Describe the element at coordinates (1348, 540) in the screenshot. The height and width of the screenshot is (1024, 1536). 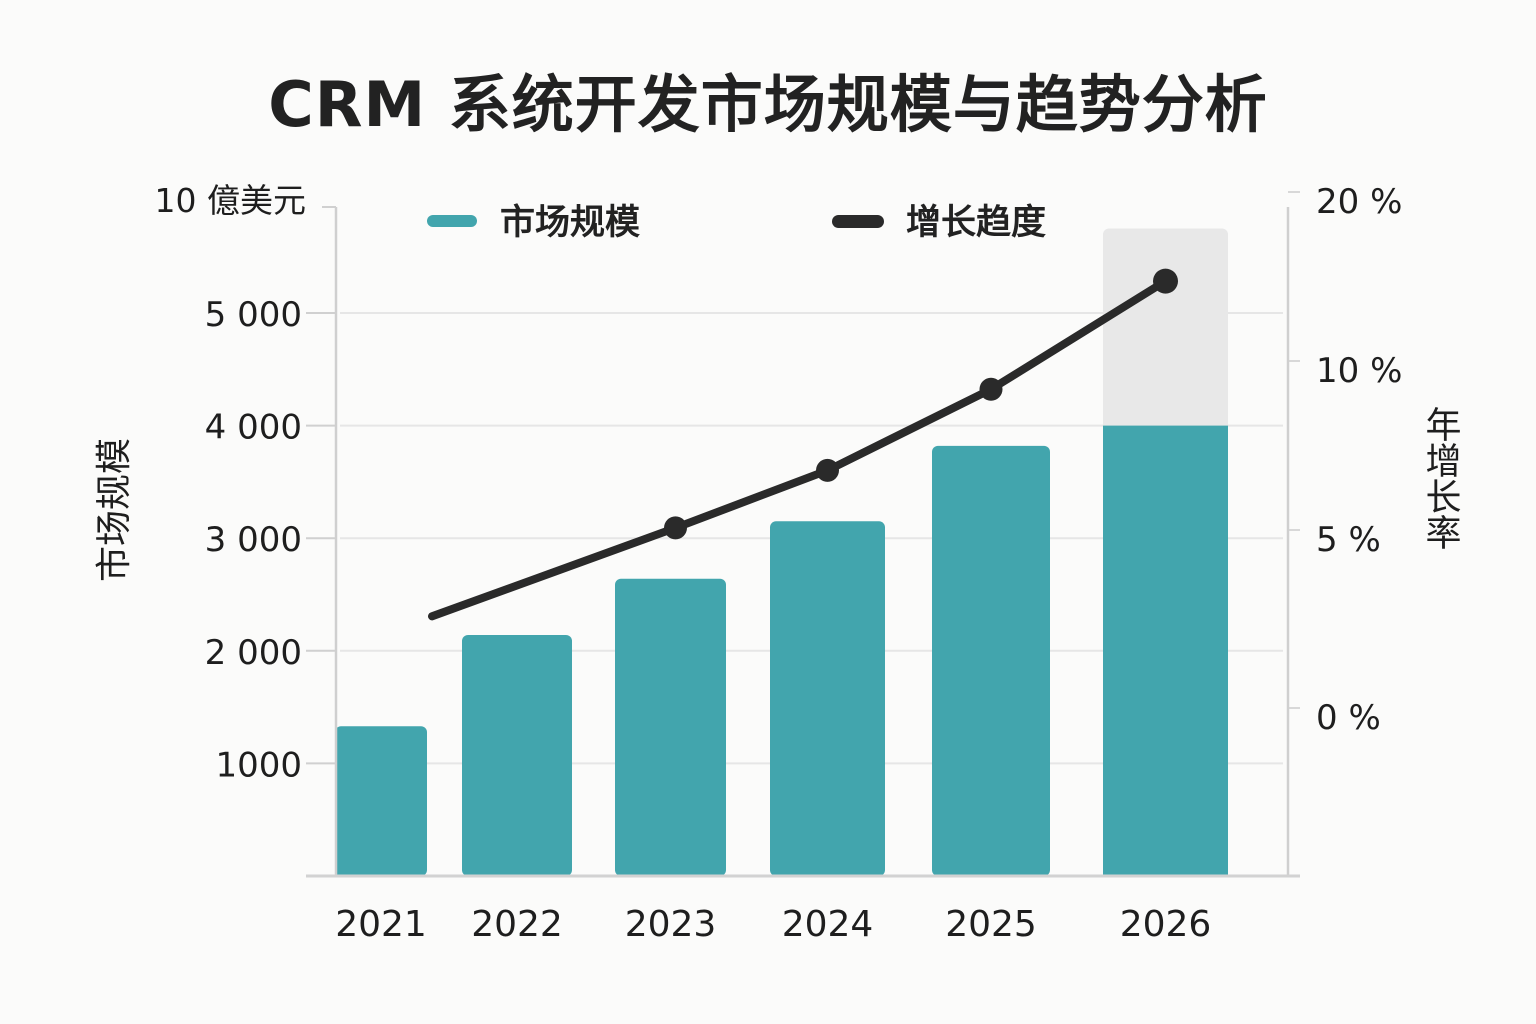
I see `right-tick-label: 5 %` at that location.